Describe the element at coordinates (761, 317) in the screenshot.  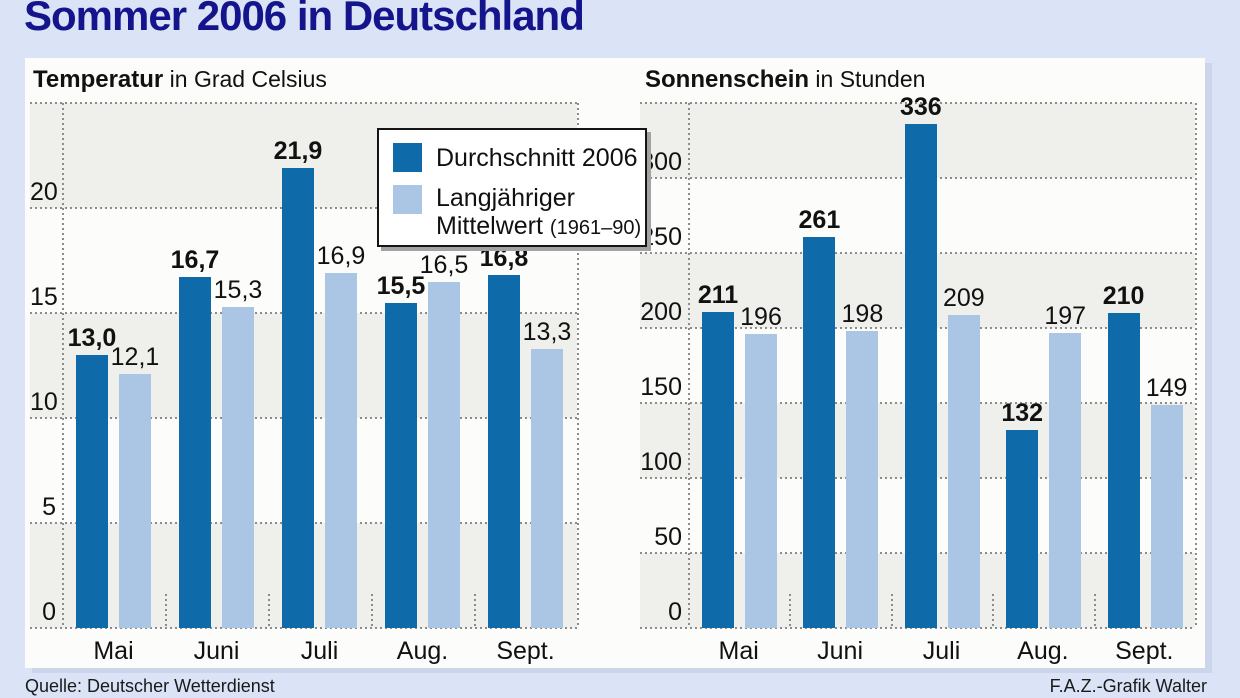
I see `value-label: 196` at that location.